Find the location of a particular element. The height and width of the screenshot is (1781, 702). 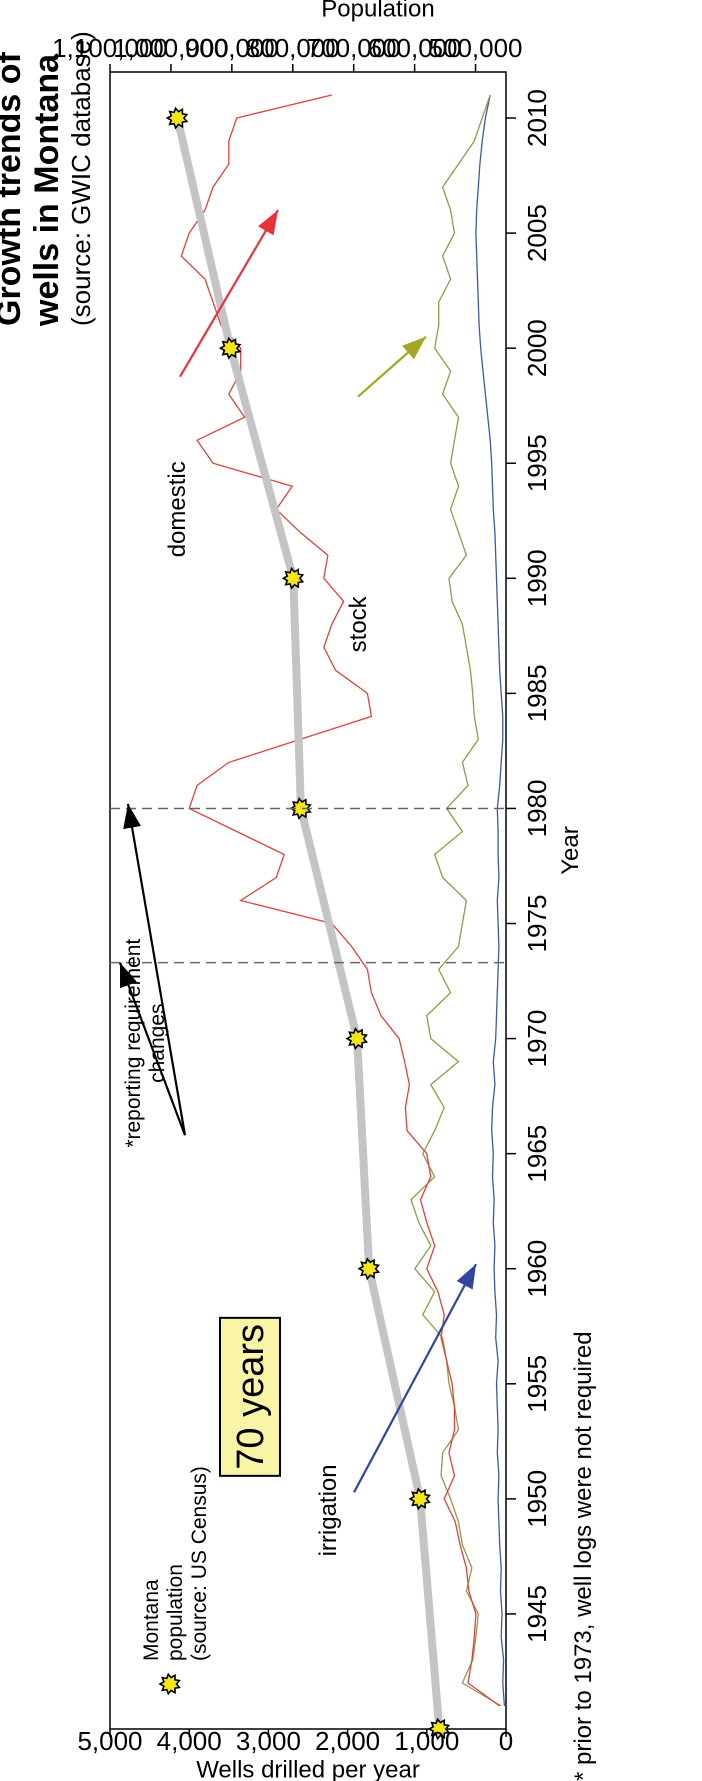

legend-population-line: (source: US Census) is located at coordinates (199, 1563).